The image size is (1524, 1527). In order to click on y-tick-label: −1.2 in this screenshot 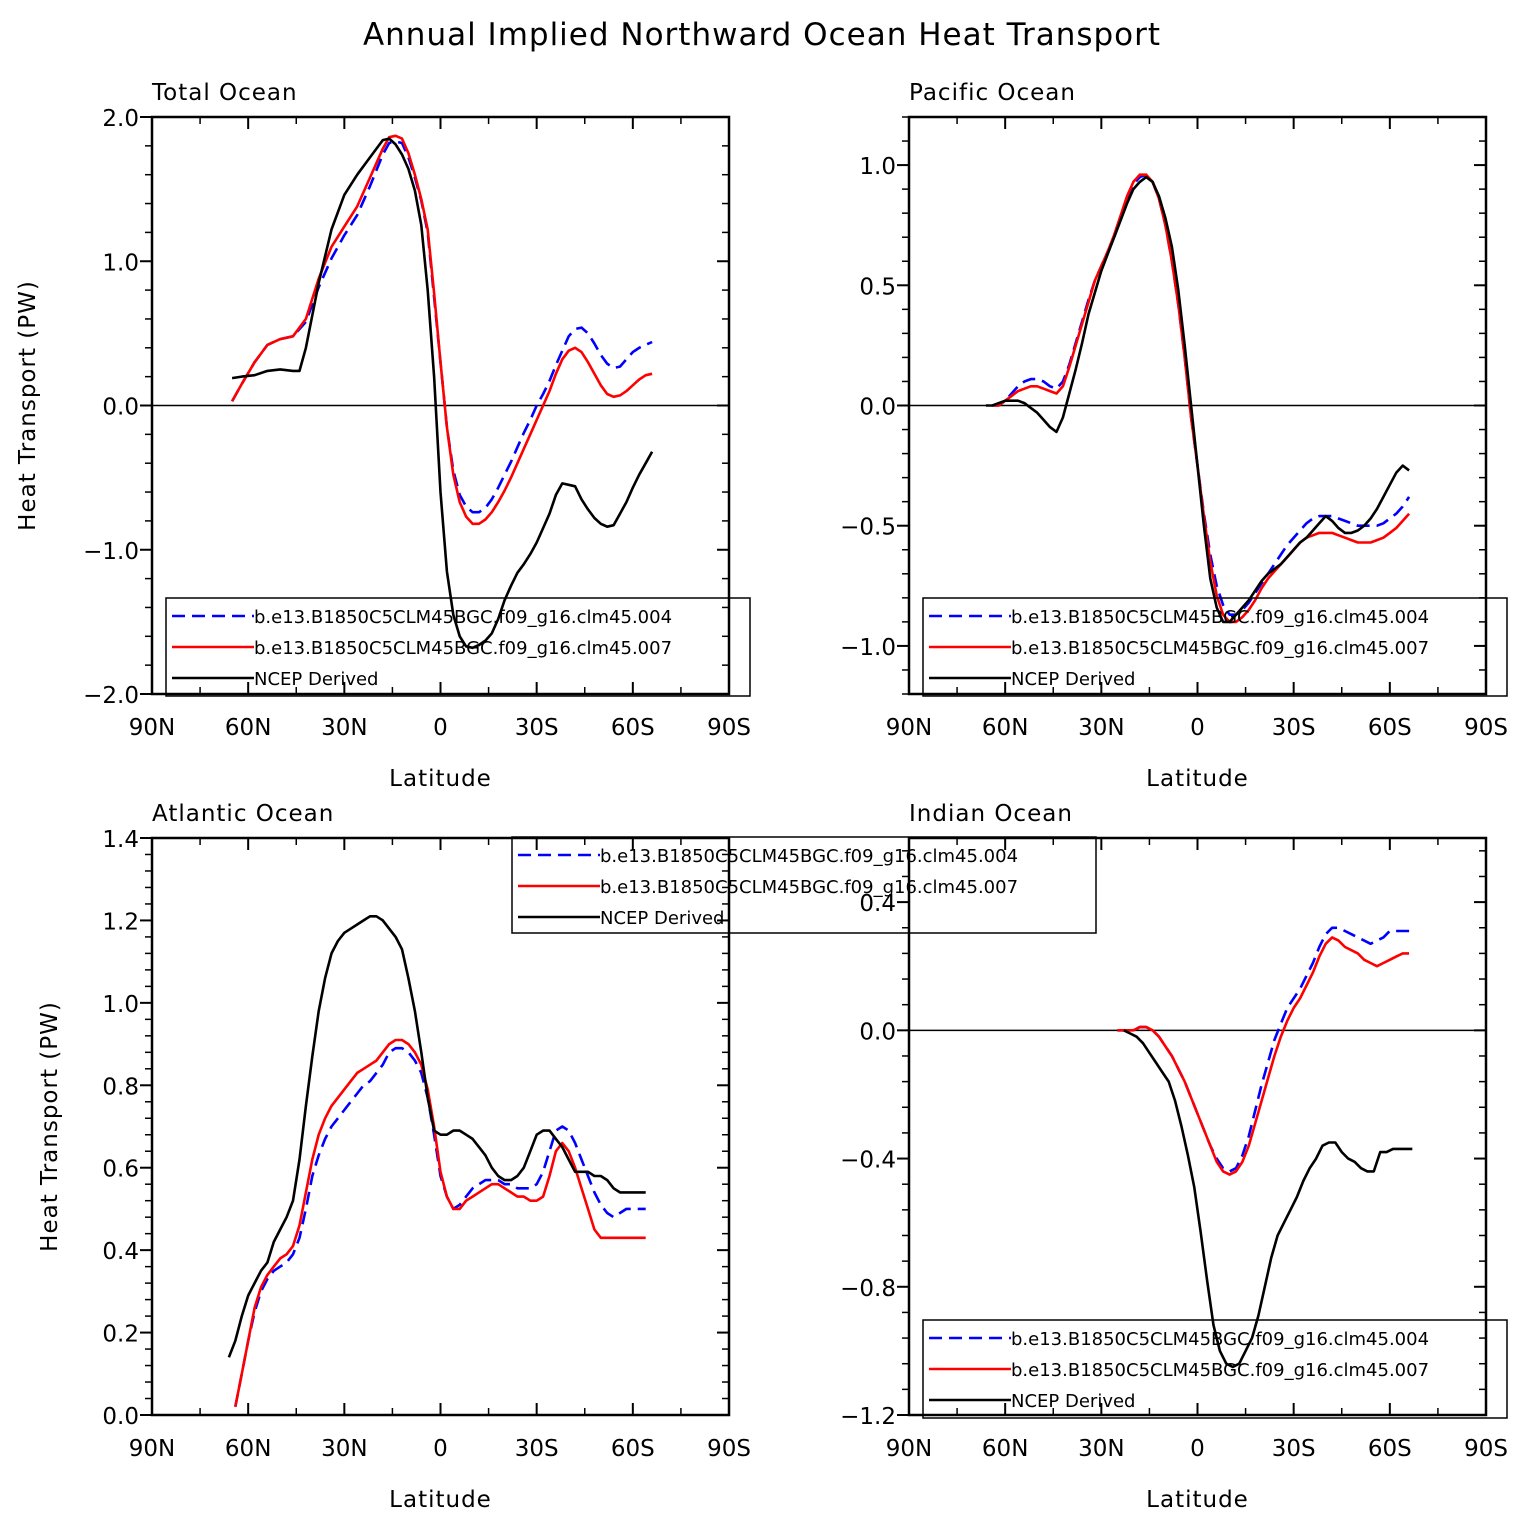, I will do `click(868, 1417)`.